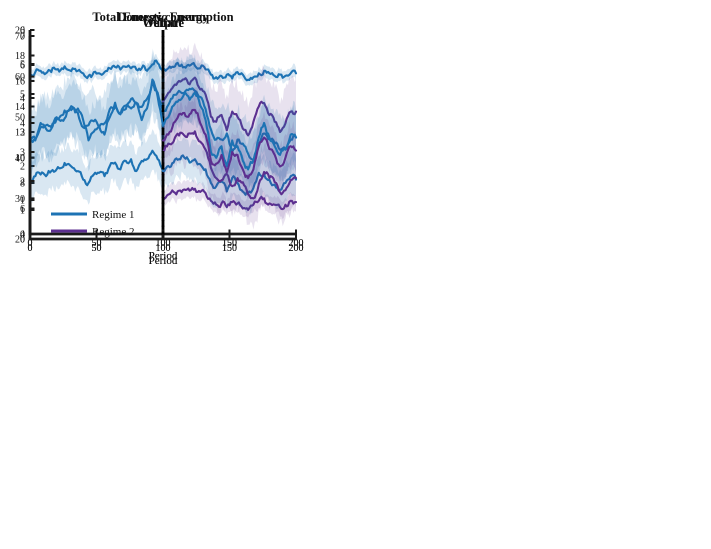 The width and height of the screenshot is (711, 549). I want to click on chart-title: Domestic Energy, so click(163, 17).